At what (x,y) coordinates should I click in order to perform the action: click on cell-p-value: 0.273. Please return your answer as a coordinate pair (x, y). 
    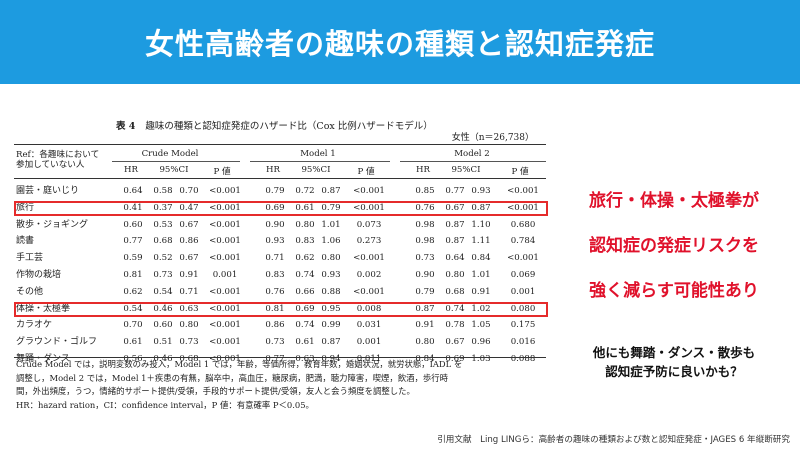
    Looking at the image, I should click on (369, 241).